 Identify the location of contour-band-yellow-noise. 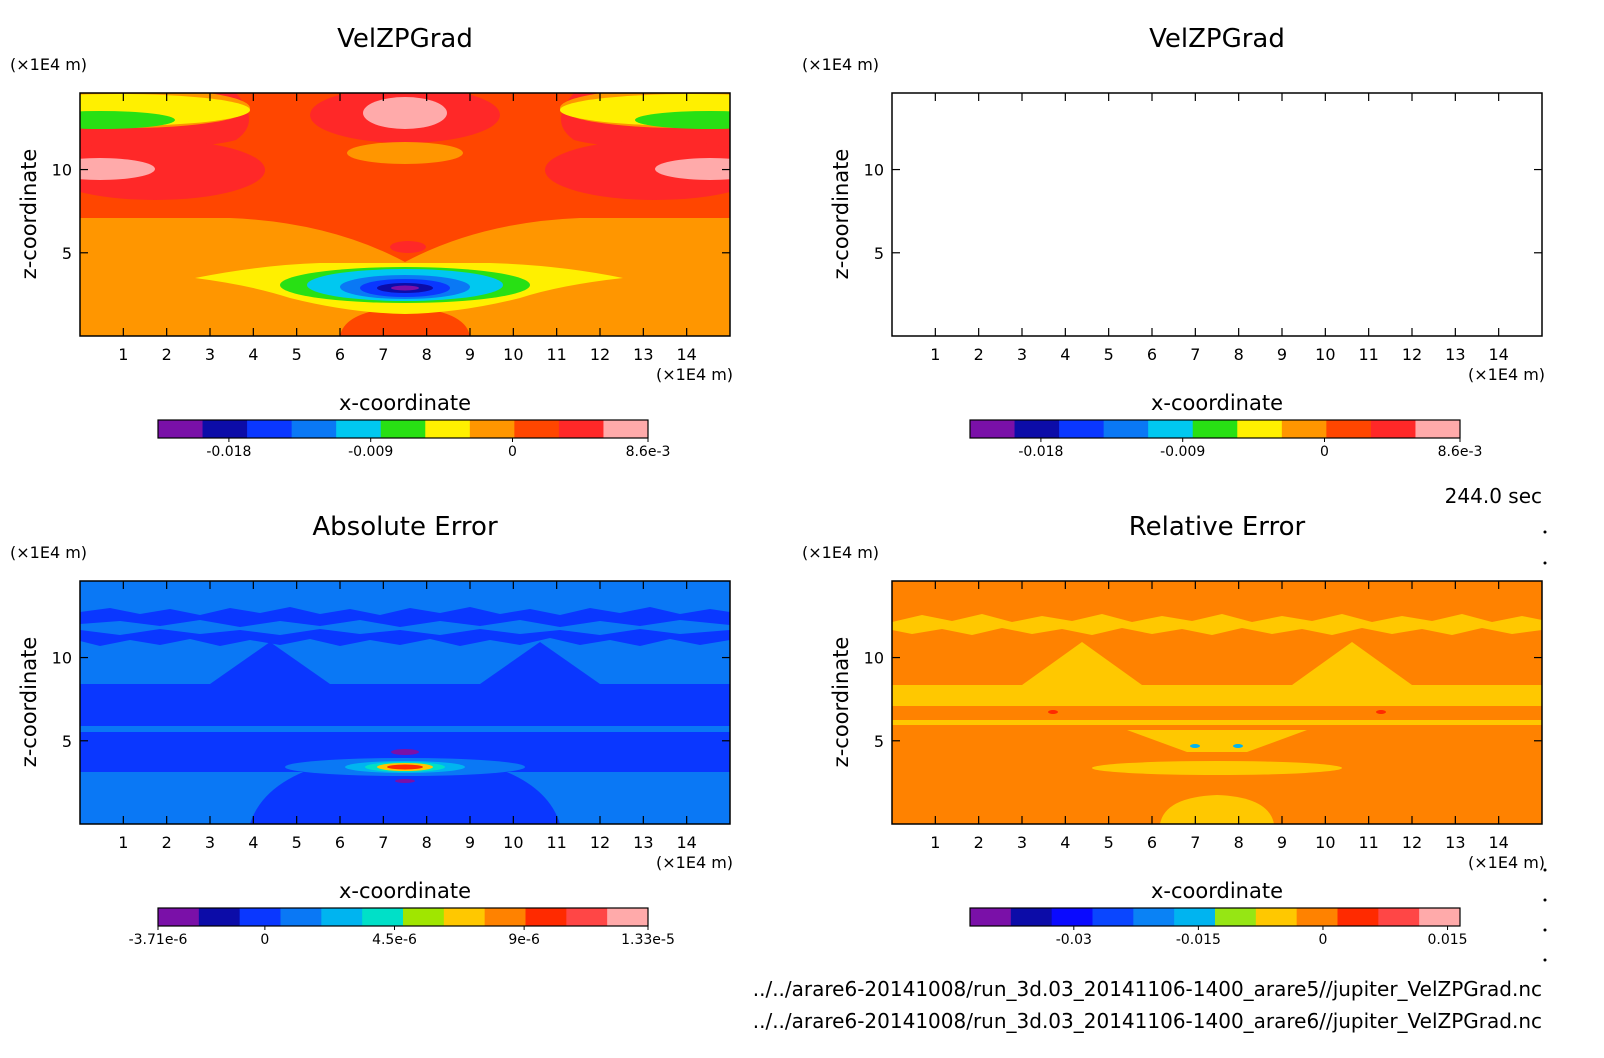
(1217, 624).